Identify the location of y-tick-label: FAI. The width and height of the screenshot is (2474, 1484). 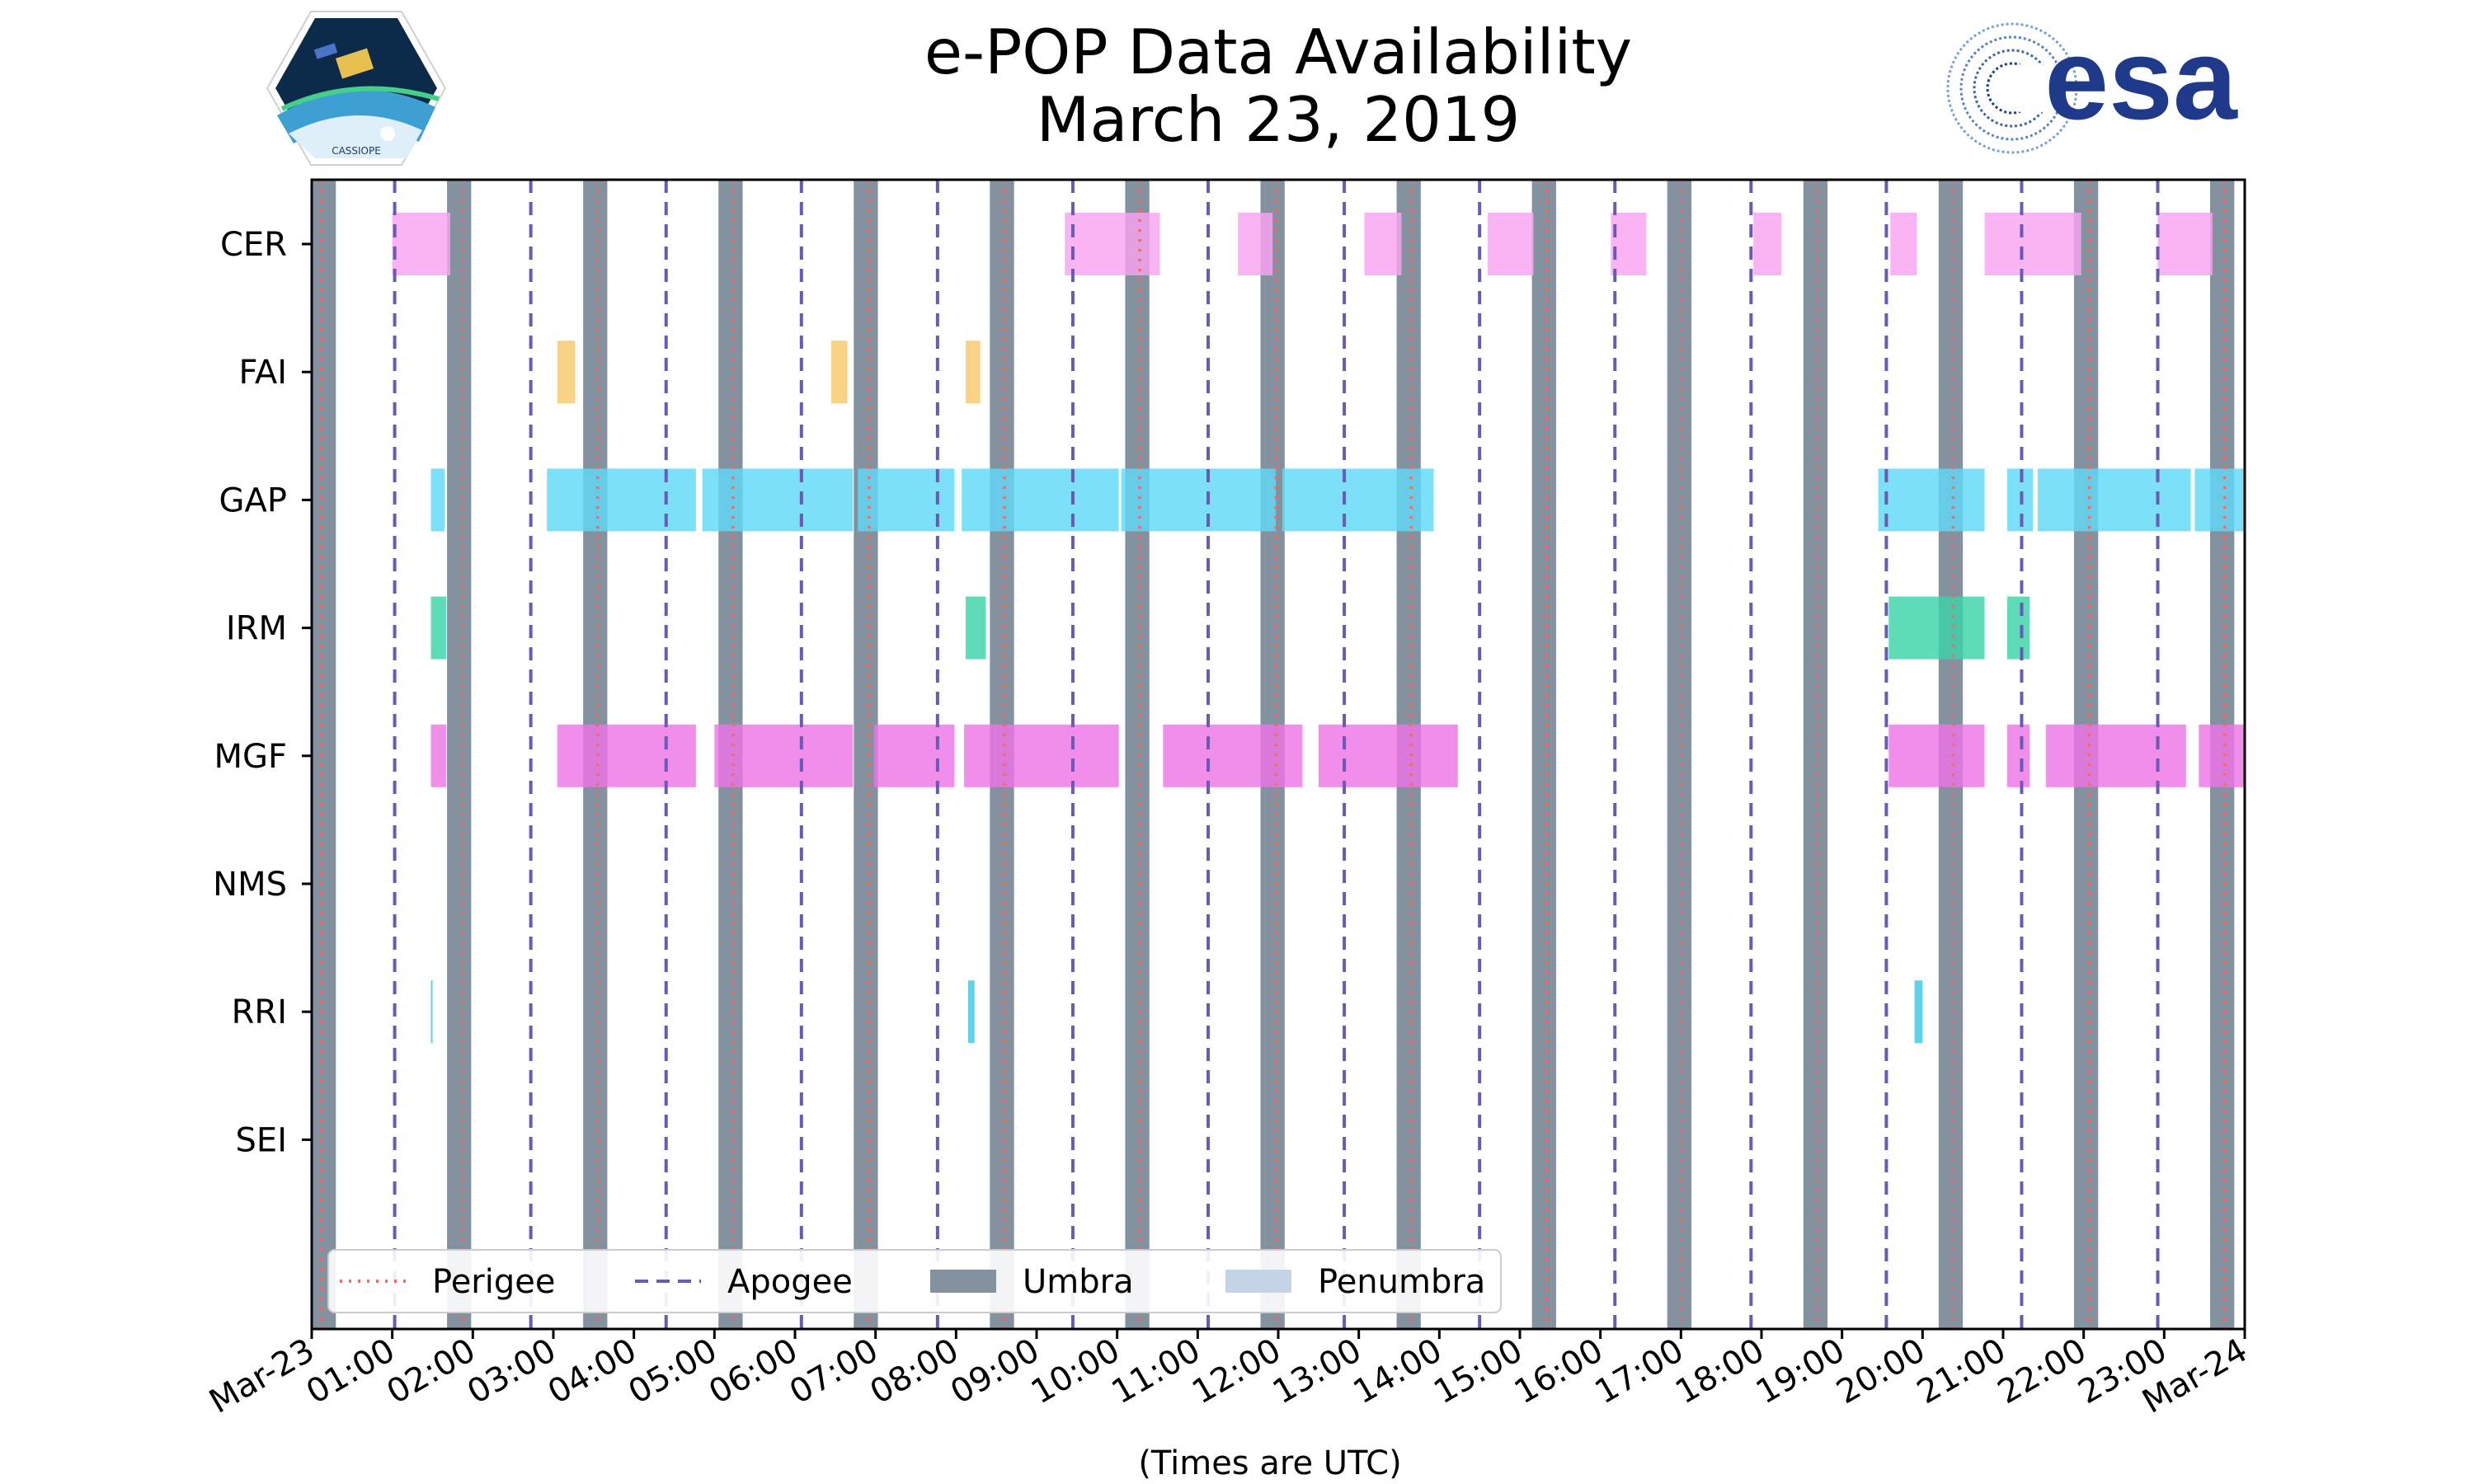
(263, 373).